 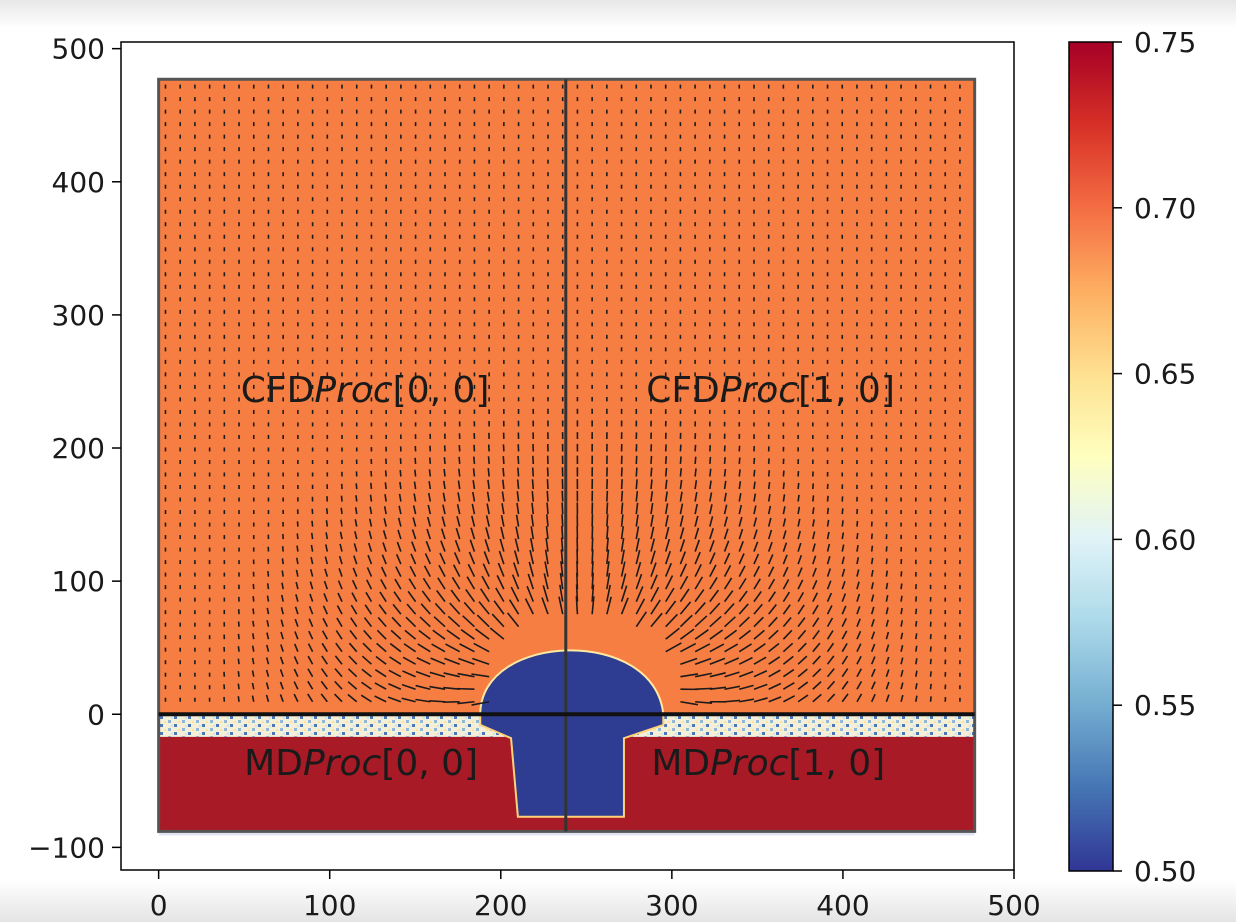 What do you see at coordinates (329, 905) in the screenshot?
I see `x-tick-label: 100` at bounding box center [329, 905].